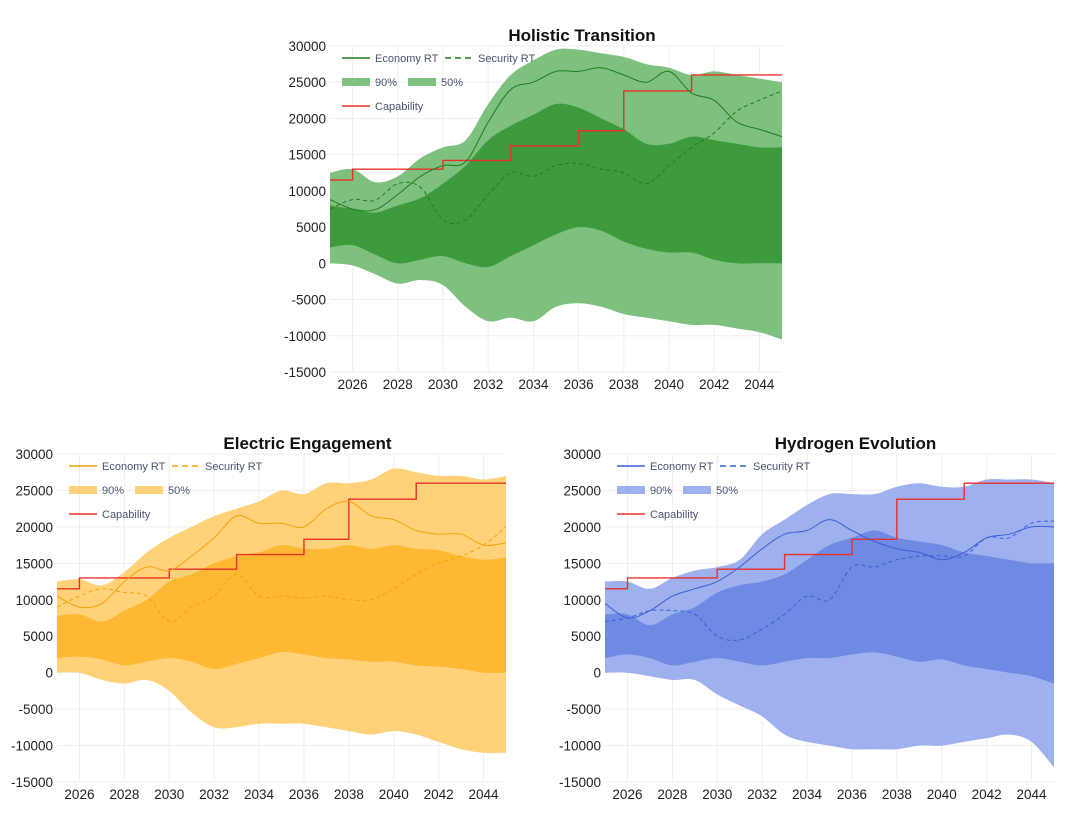 The width and height of the screenshot is (1090, 818). Describe the element at coordinates (856, 443) in the screenshot. I see `chart-title: Hydrogen Evolution` at that location.